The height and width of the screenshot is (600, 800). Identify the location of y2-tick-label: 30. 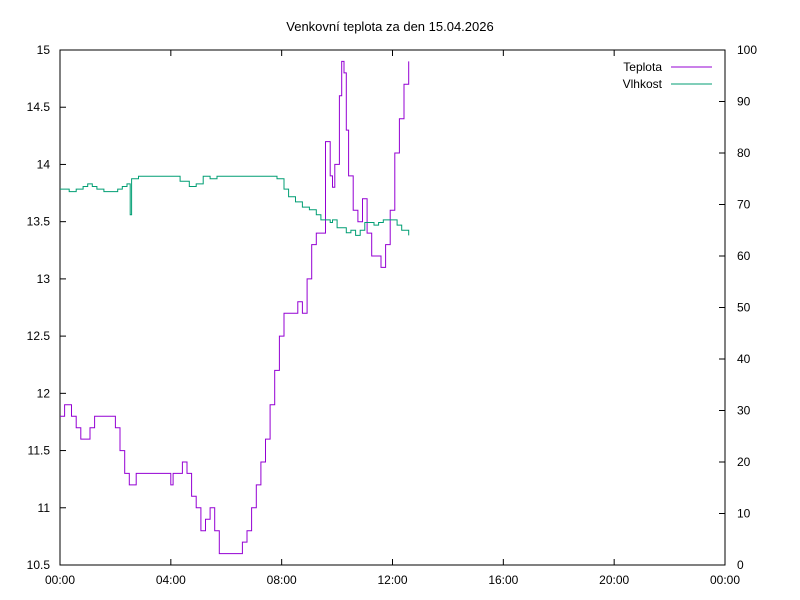
(744, 411).